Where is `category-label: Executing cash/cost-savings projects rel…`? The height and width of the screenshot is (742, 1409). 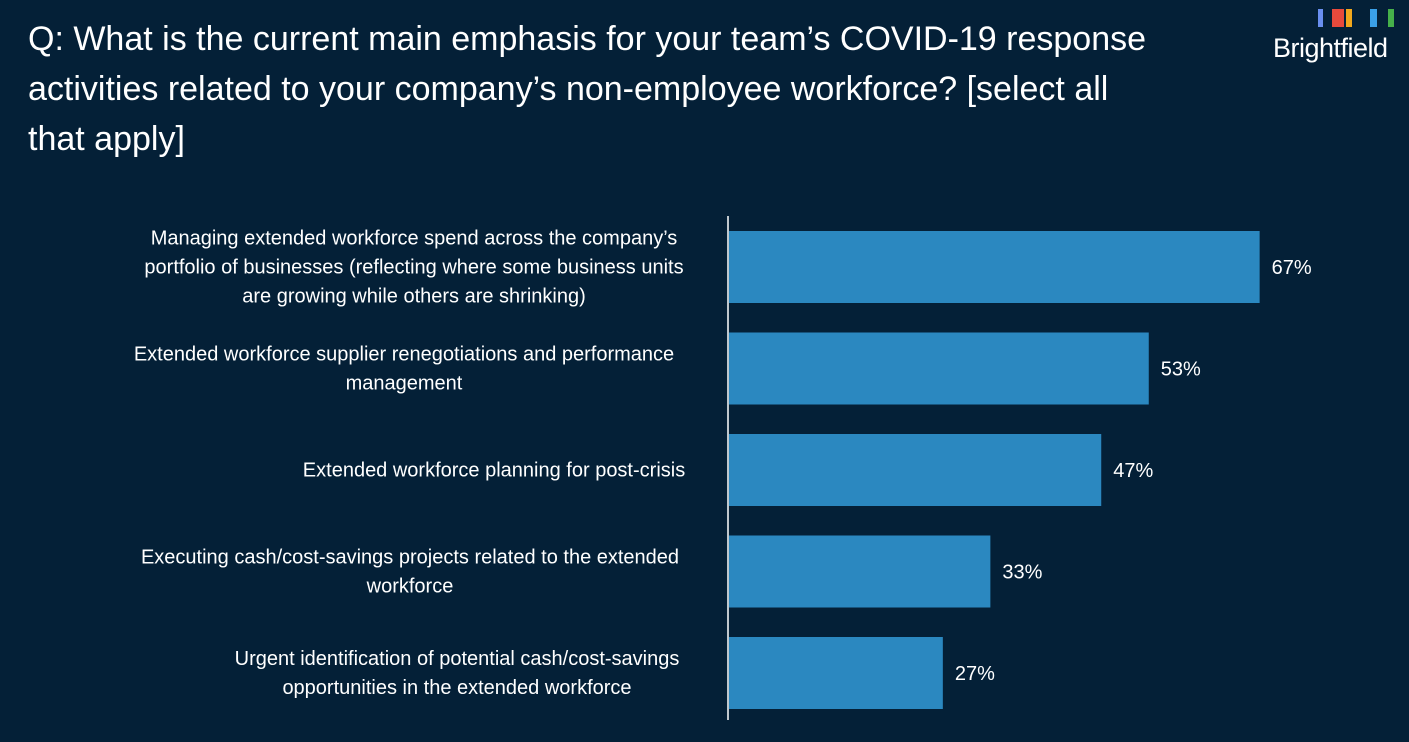
category-label: Executing cash/cost-savings projects rel… is located at coordinates (410, 572).